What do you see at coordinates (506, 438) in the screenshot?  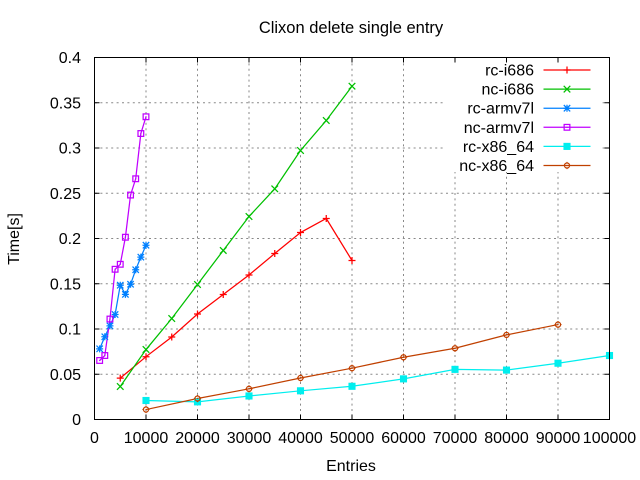 I see `svg-text: 80000` at bounding box center [506, 438].